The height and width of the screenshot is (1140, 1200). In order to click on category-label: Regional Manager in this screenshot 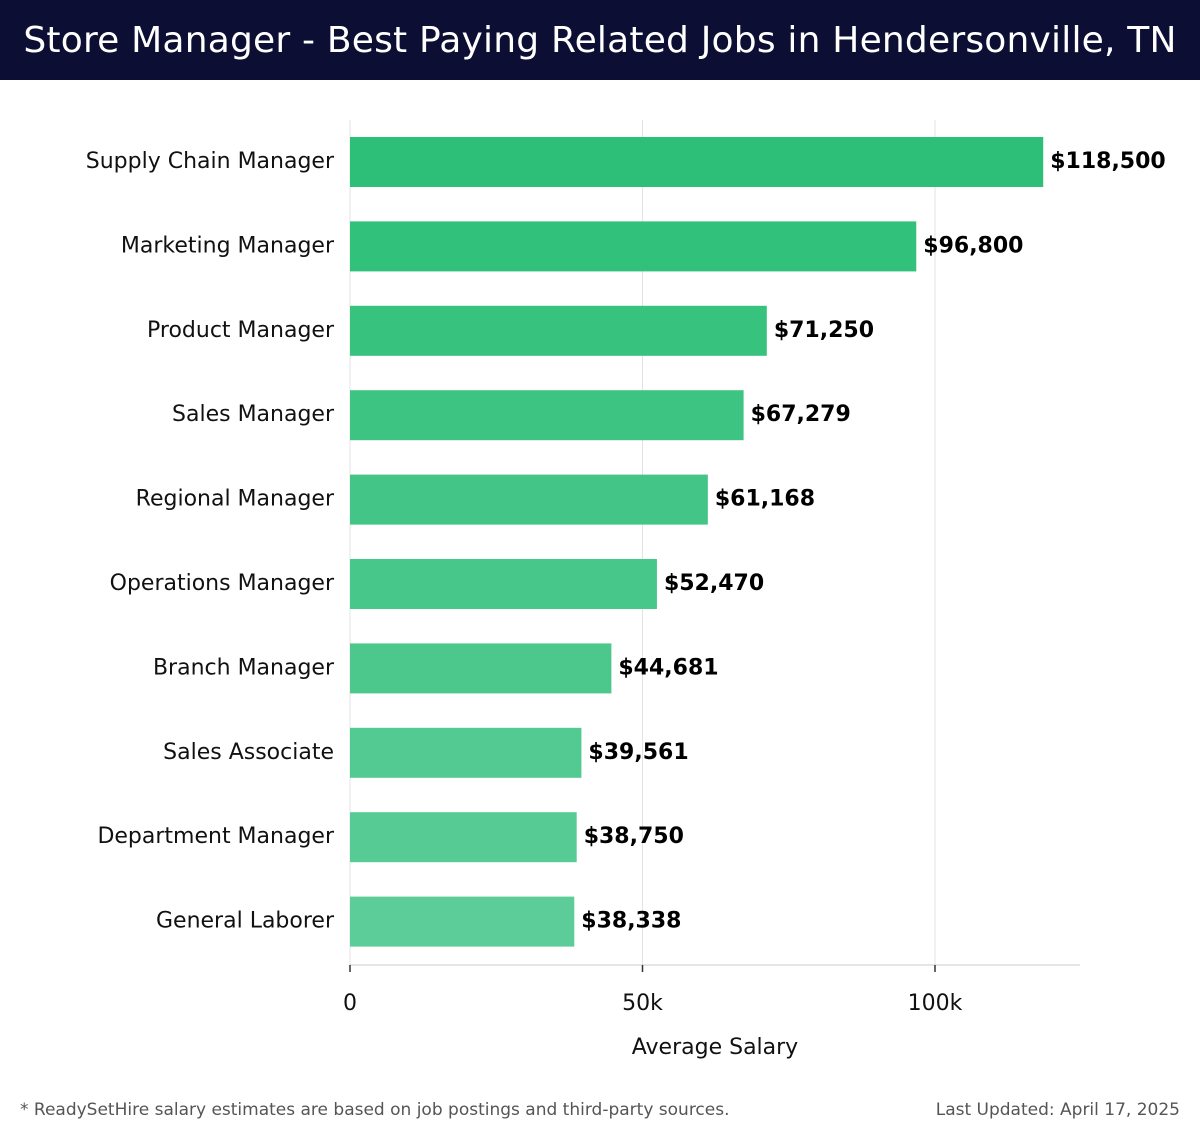, I will do `click(235, 499)`.